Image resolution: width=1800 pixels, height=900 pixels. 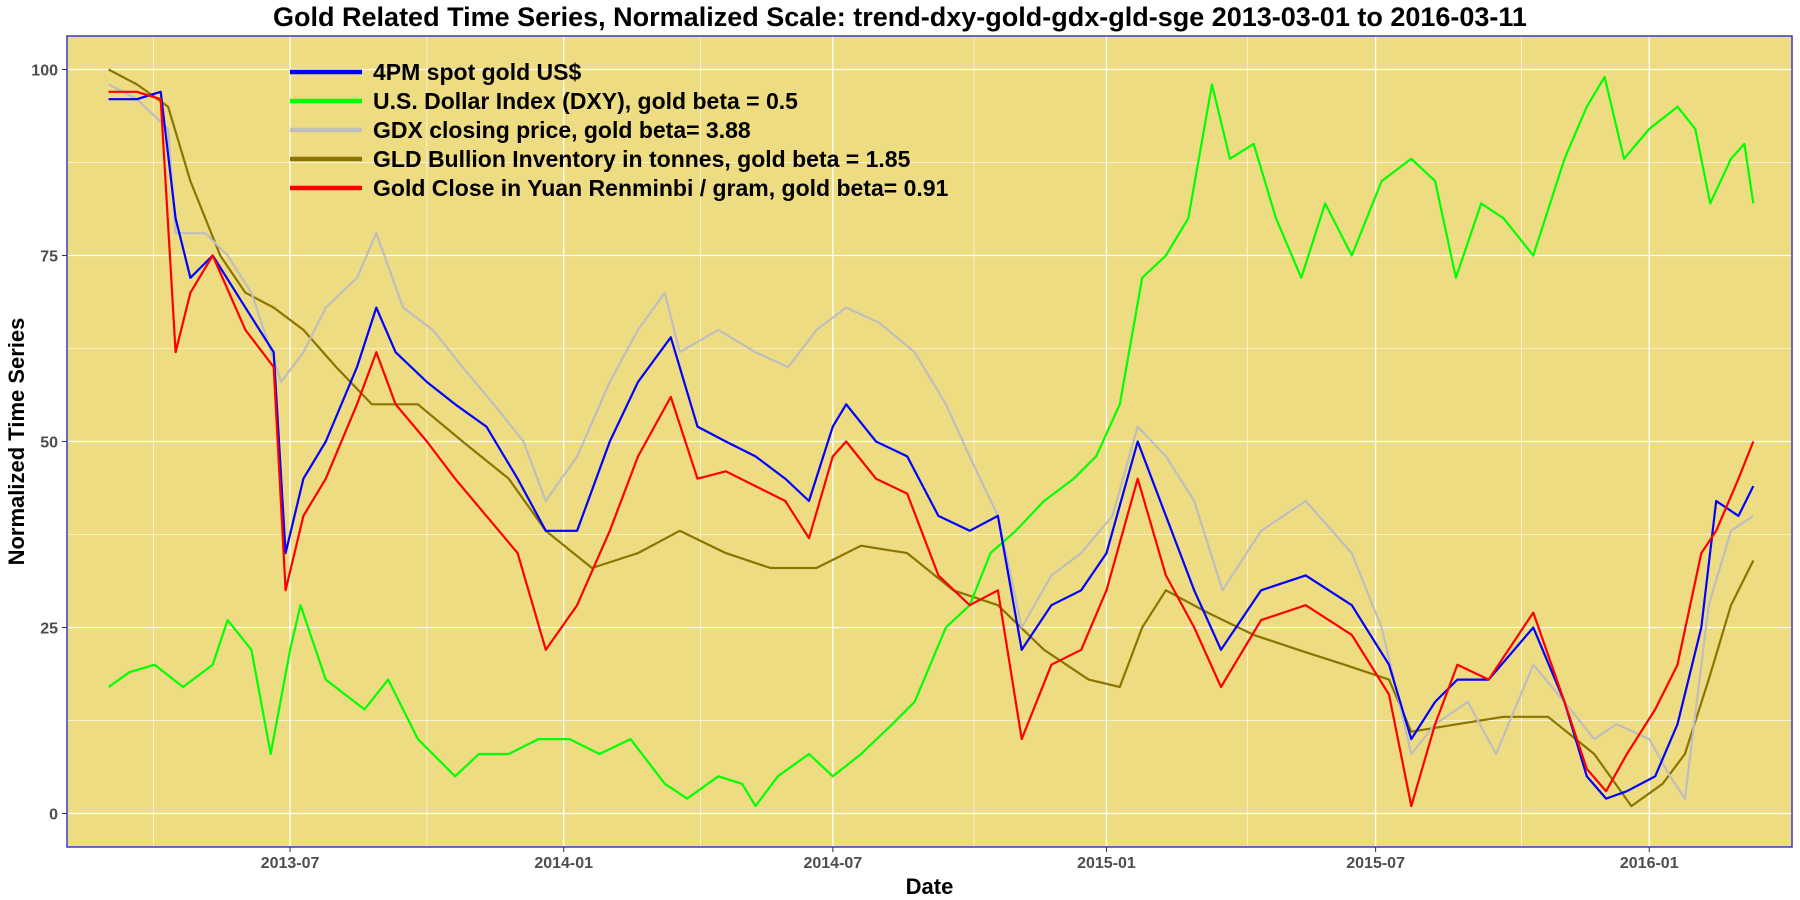 I want to click on x-tick-label: 2016-01, so click(x=1649, y=863).